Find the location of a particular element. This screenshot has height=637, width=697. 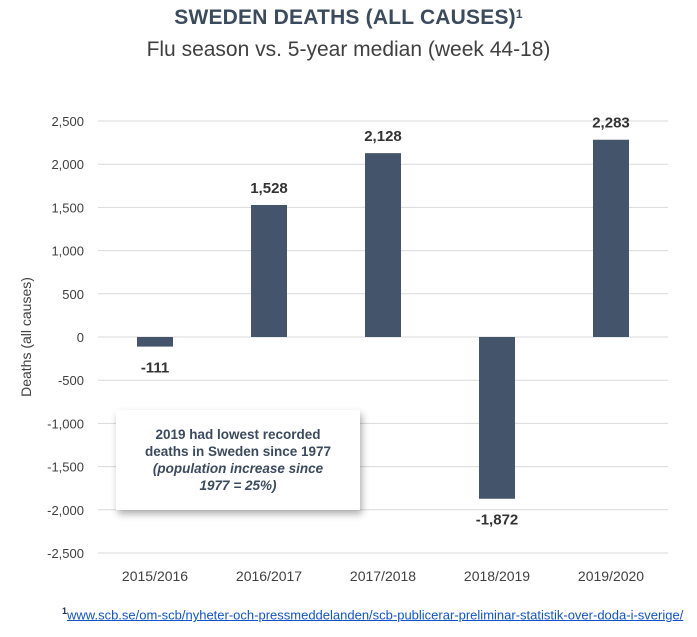

annotation-line-2: deaths in Sweden since 1977 is located at coordinates (238, 451).